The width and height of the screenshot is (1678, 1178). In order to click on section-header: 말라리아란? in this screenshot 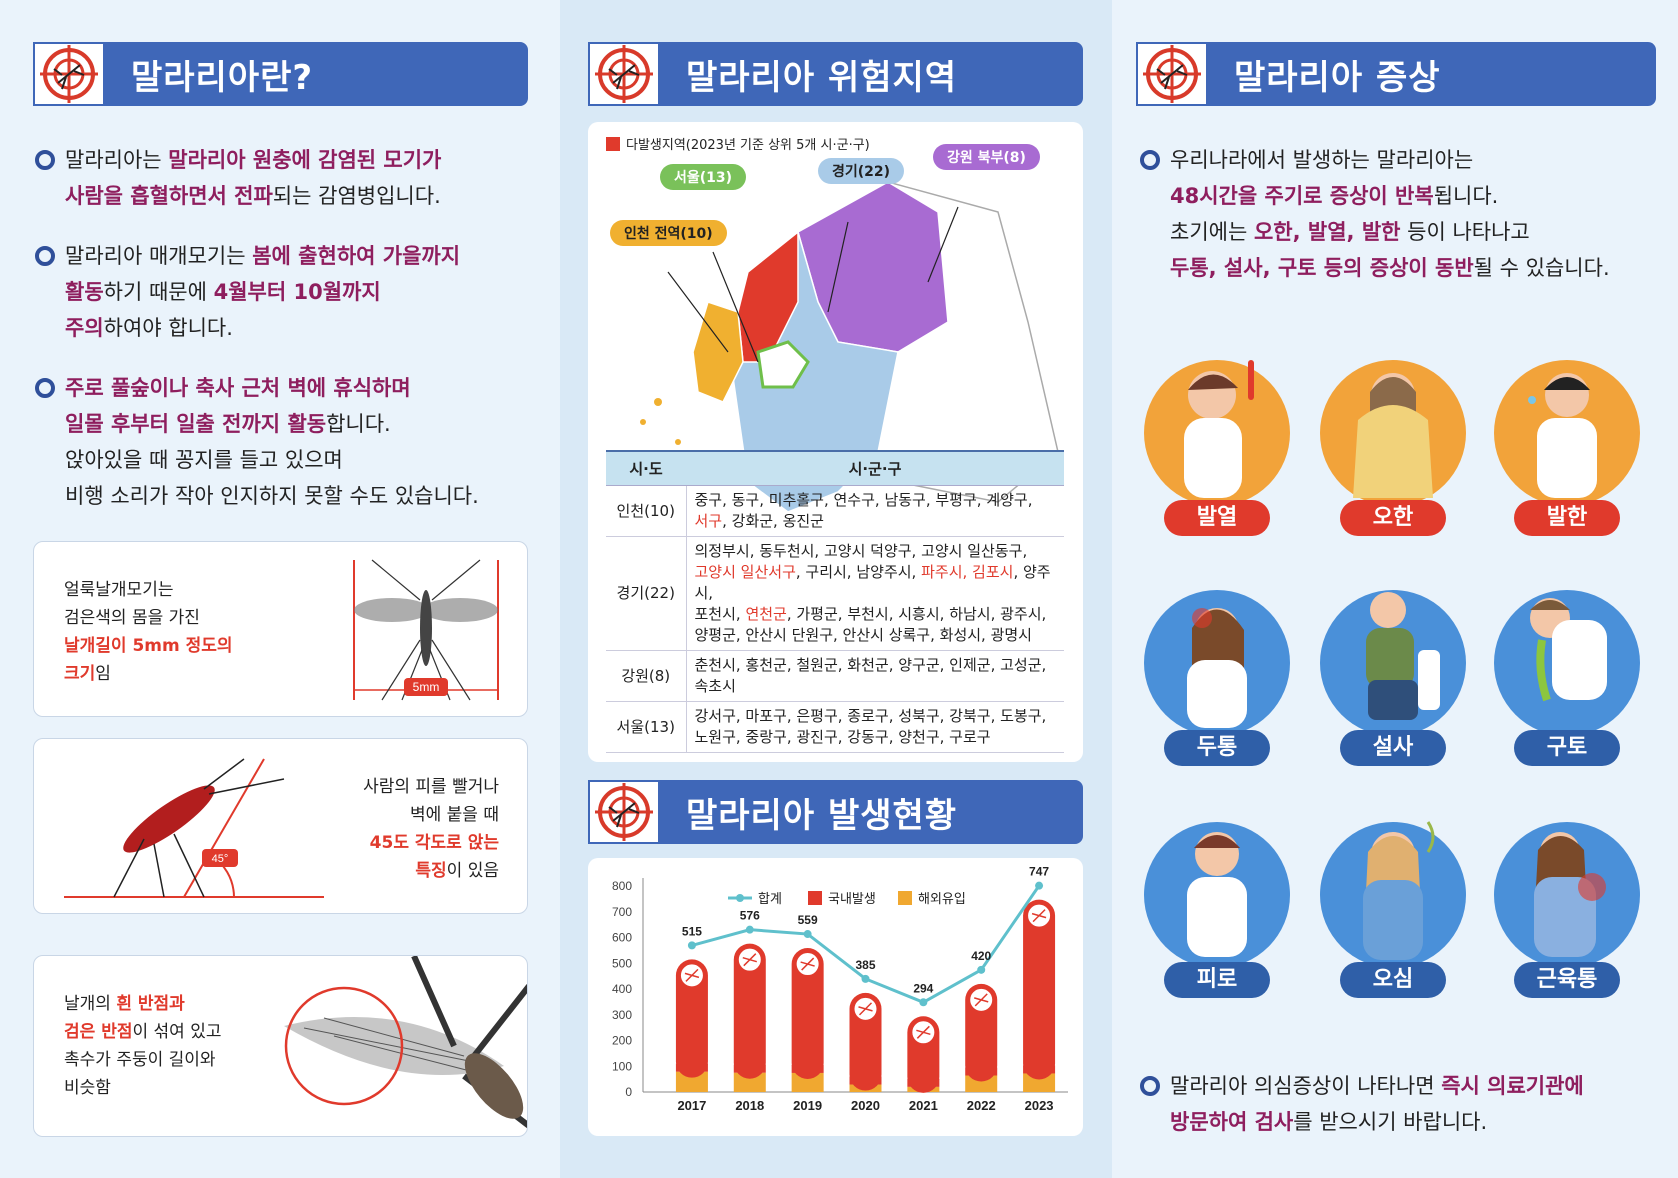, I will do `click(280, 74)`.